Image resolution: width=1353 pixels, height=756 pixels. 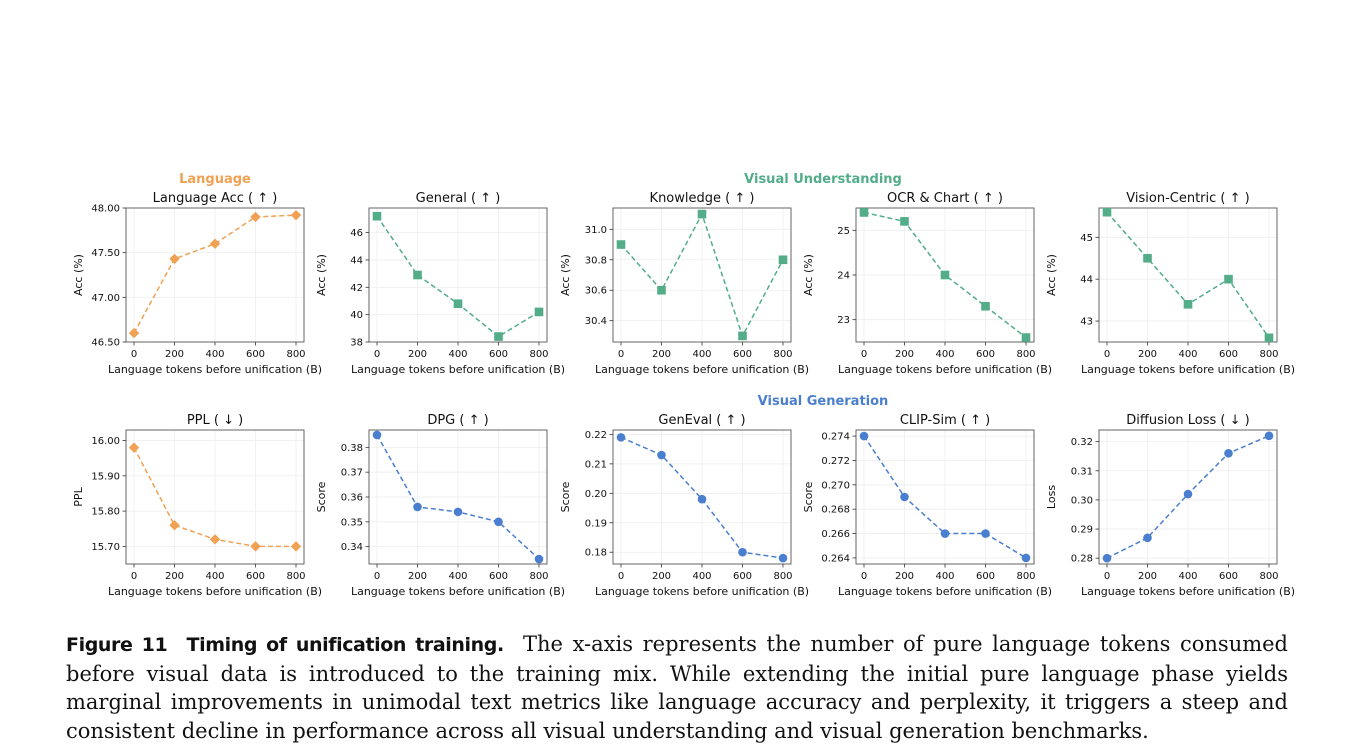 What do you see at coordinates (823, 401) in the screenshot?
I see `section-header-visual-generation: Visual Generation` at bounding box center [823, 401].